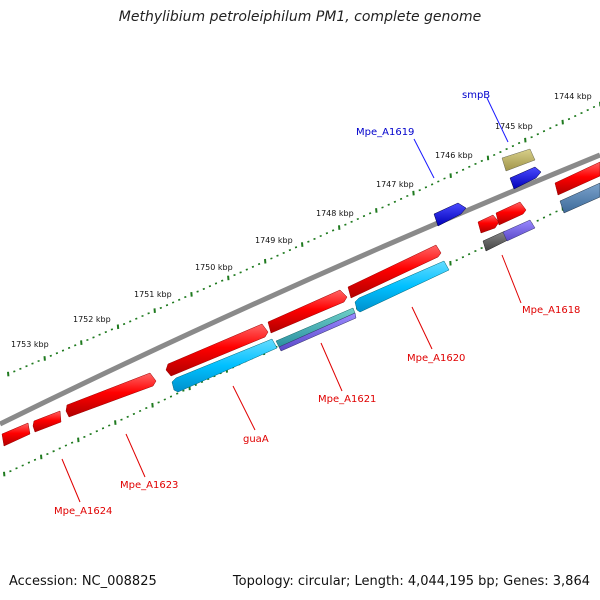  What do you see at coordinates (487, 187) in the screenshot?
I see `outer-genes` at bounding box center [487, 187].